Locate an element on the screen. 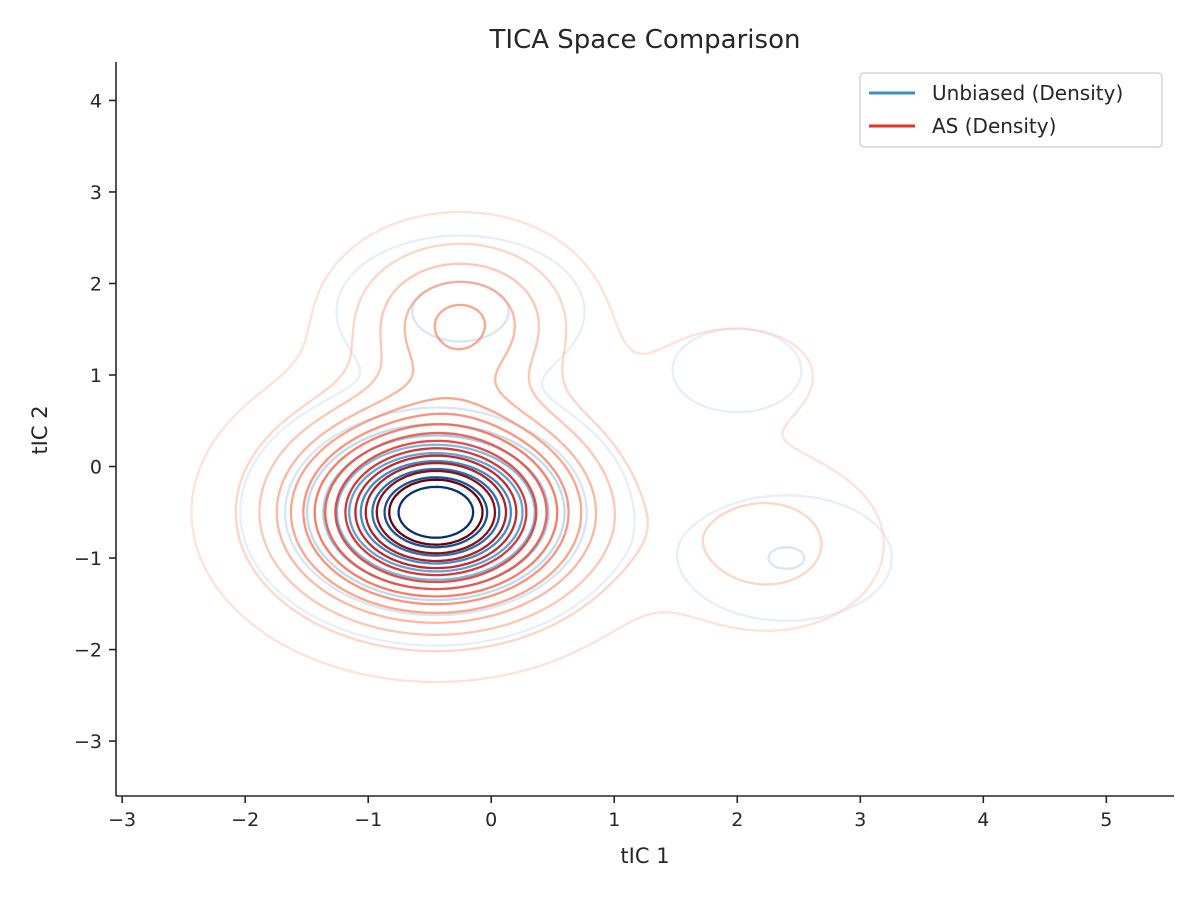 This screenshot has width=1200, height=901. y-tick-label: 3 is located at coordinates (96, 193).